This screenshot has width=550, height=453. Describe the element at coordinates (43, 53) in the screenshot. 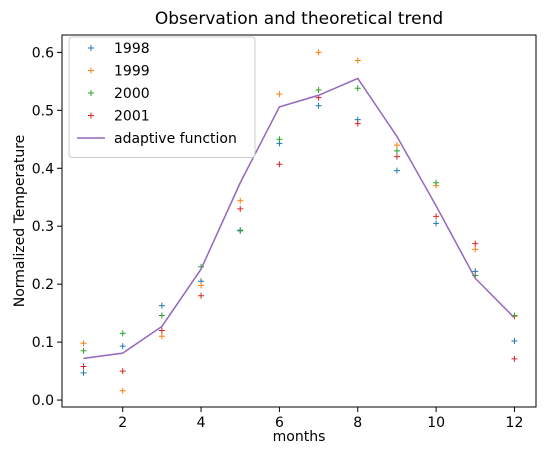

I see `y-tick-label: 0.6` at that location.